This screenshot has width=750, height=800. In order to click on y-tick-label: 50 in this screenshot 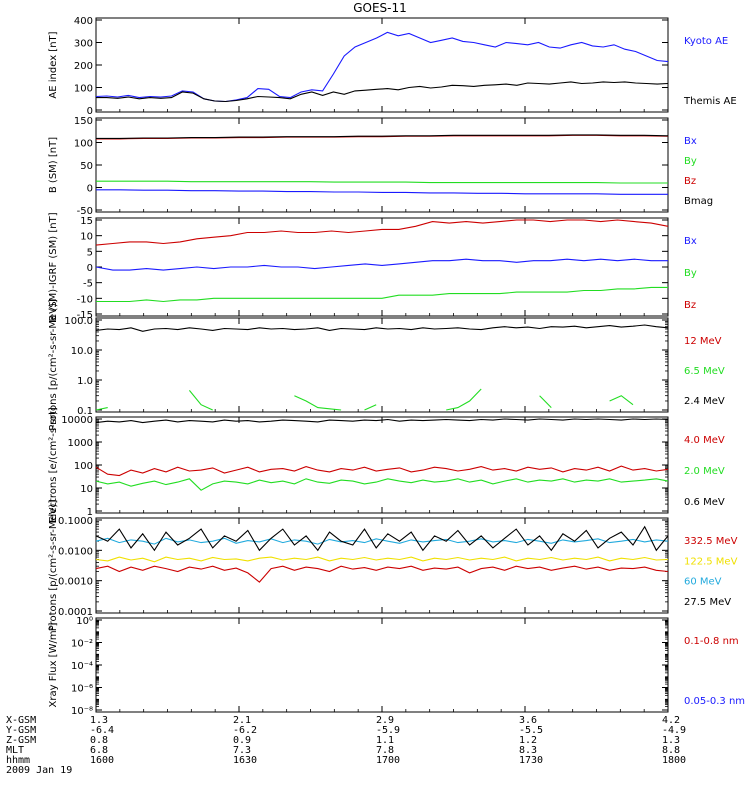, I will do `click(86, 166)`.